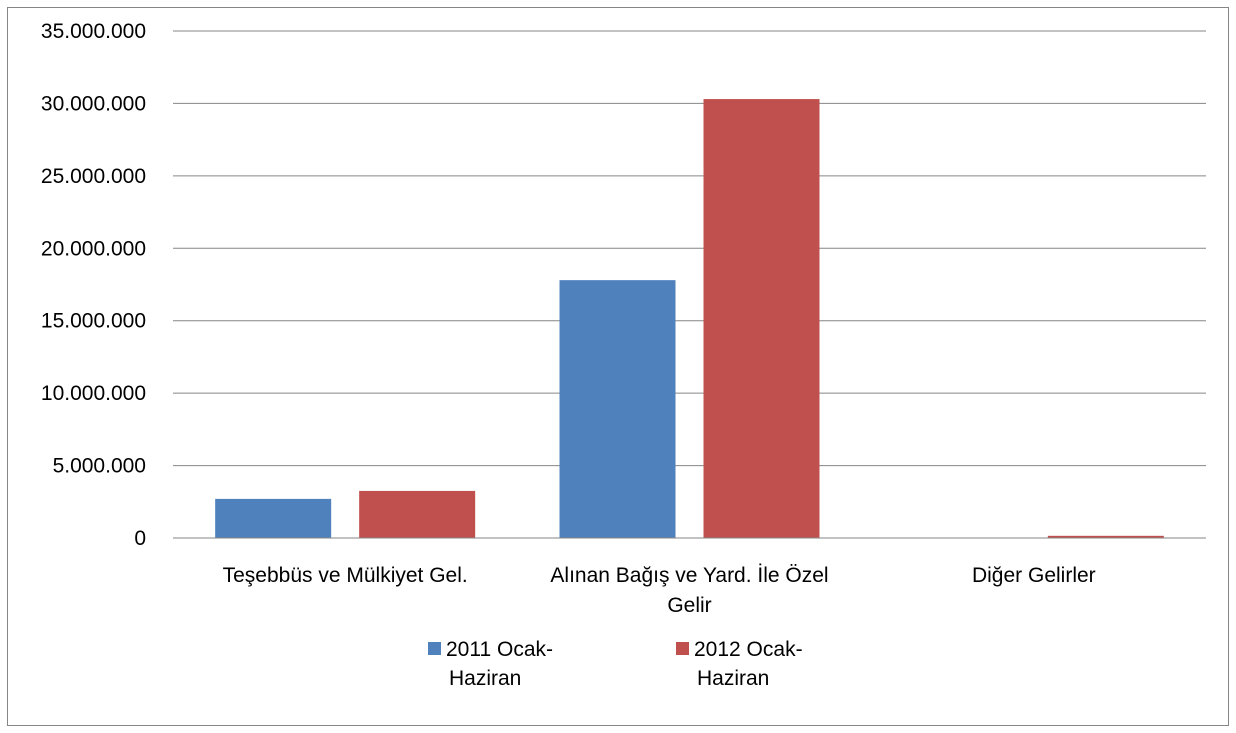 The image size is (1236, 733). What do you see at coordinates (93, 176) in the screenshot?
I see `y-tick-label: 25.000.000` at bounding box center [93, 176].